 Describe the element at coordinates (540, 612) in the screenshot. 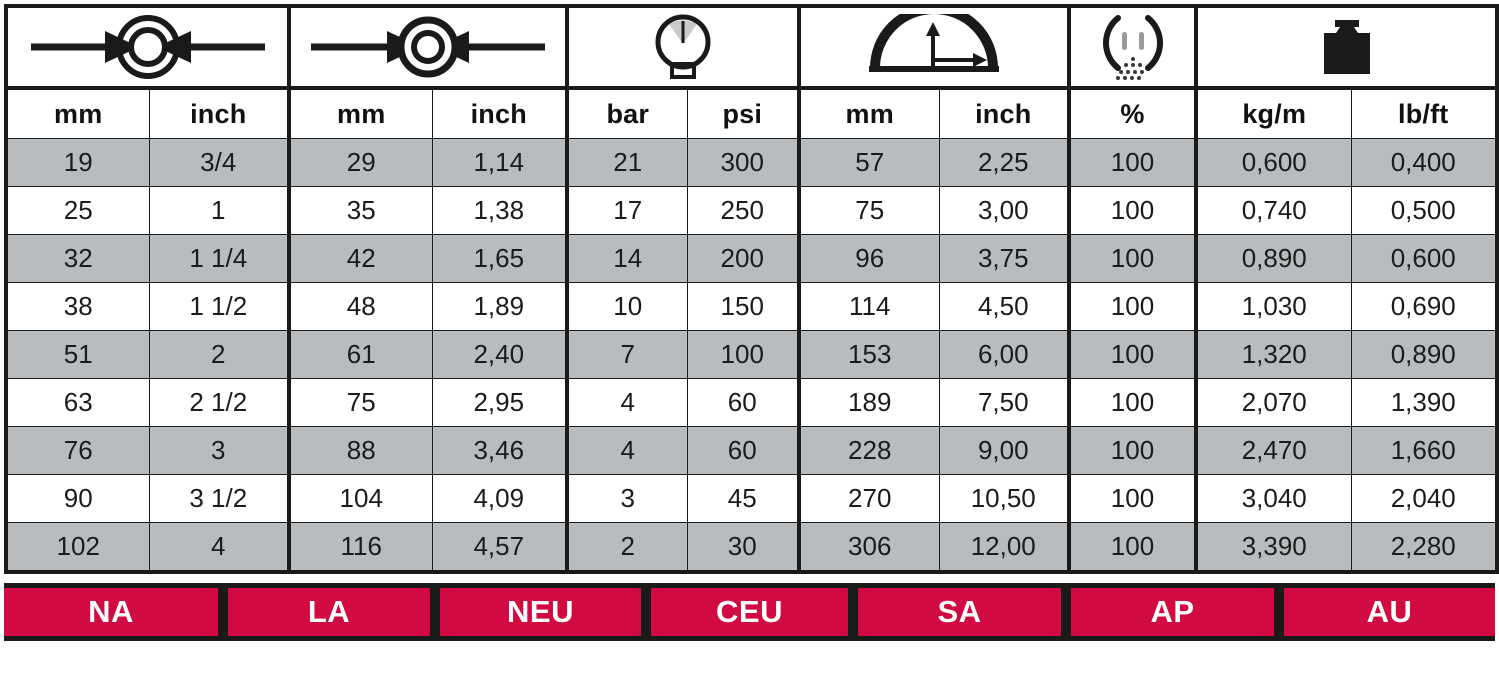

I see `region-badge-neu: NEU` at that location.